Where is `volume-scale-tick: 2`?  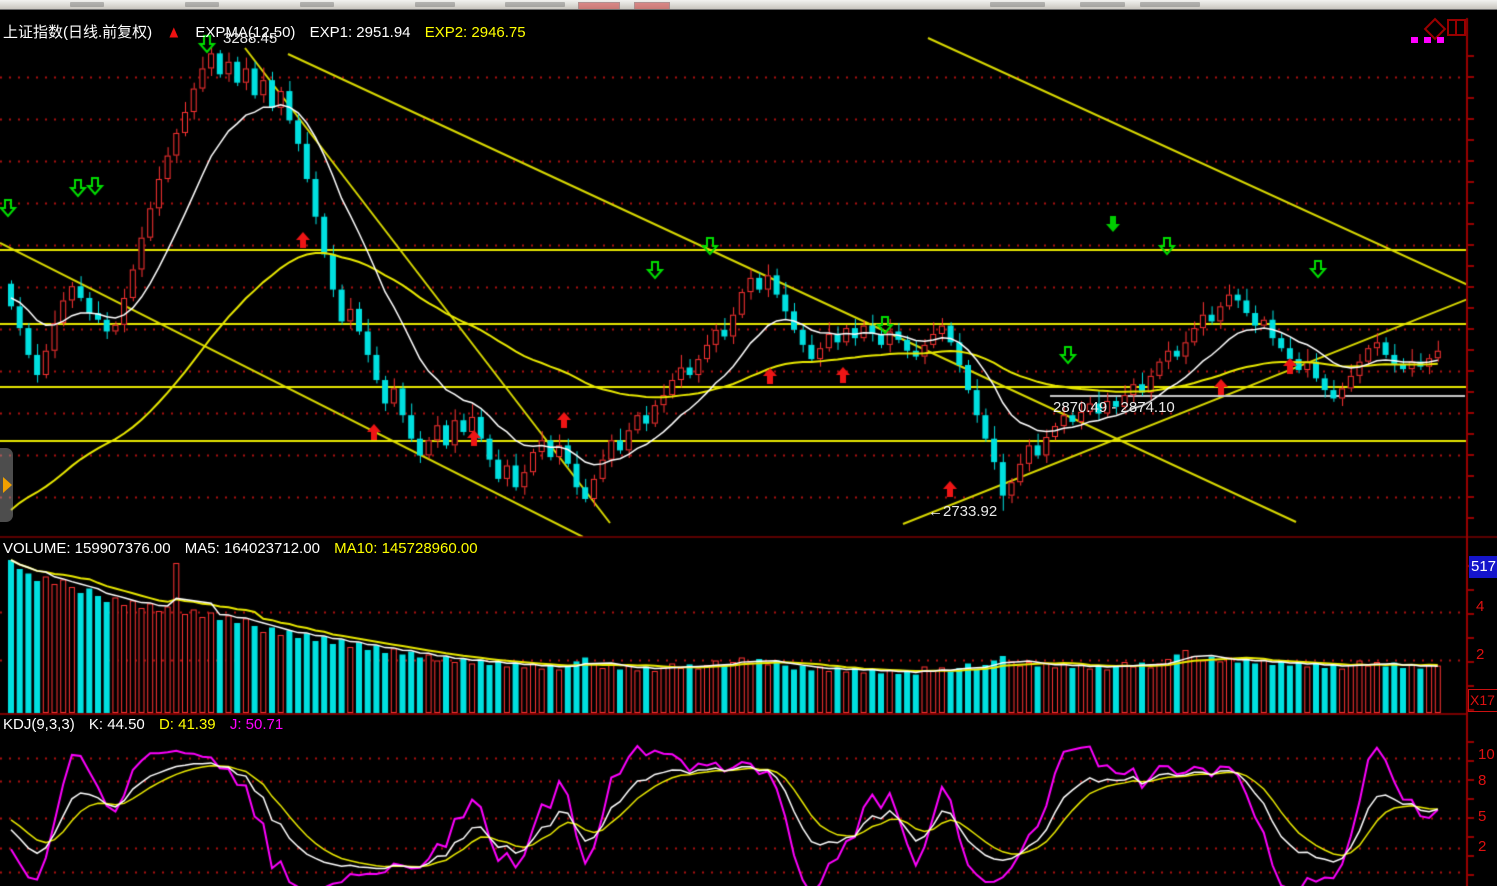
volume-scale-tick: 2 is located at coordinates (1480, 654).